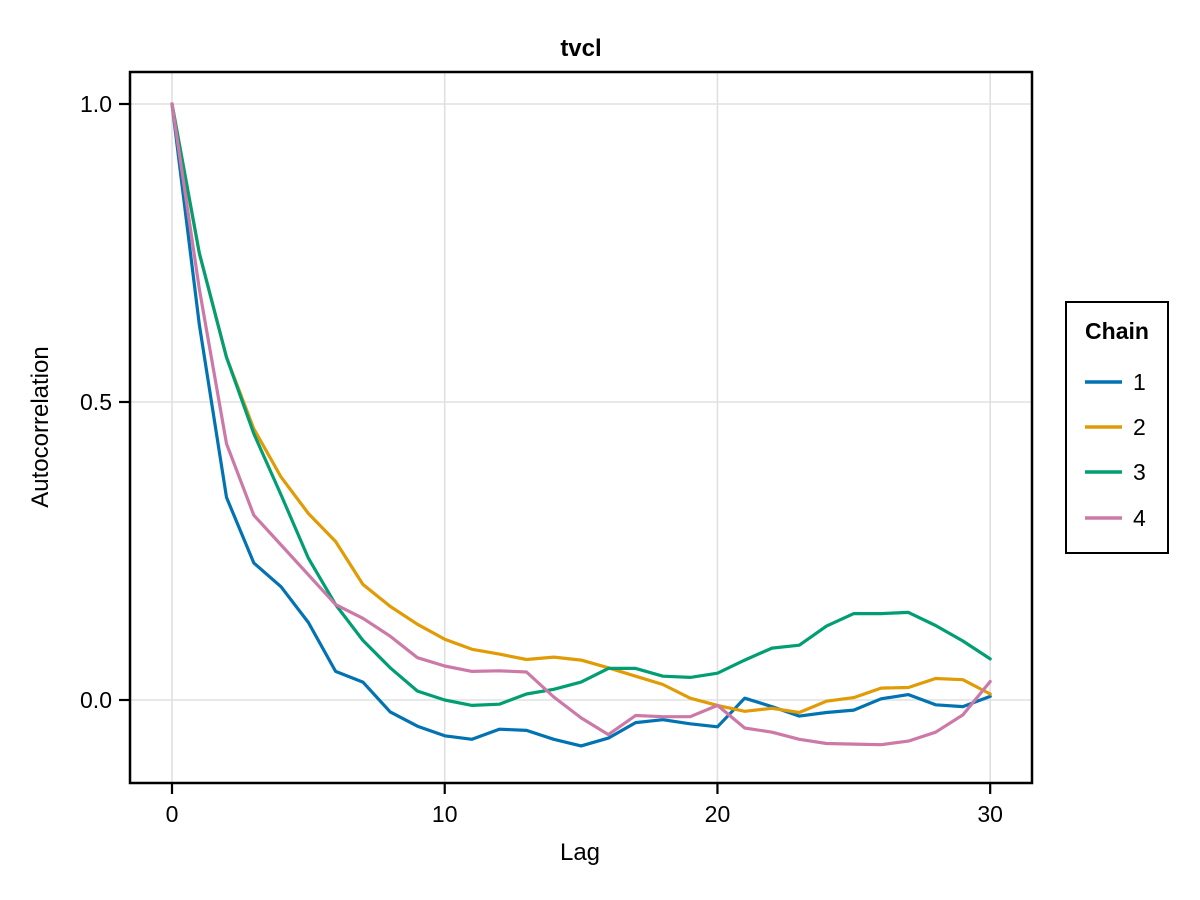 The width and height of the screenshot is (1200, 900). Describe the element at coordinates (718, 814) in the screenshot. I see `x-tick-label: 20` at that location.